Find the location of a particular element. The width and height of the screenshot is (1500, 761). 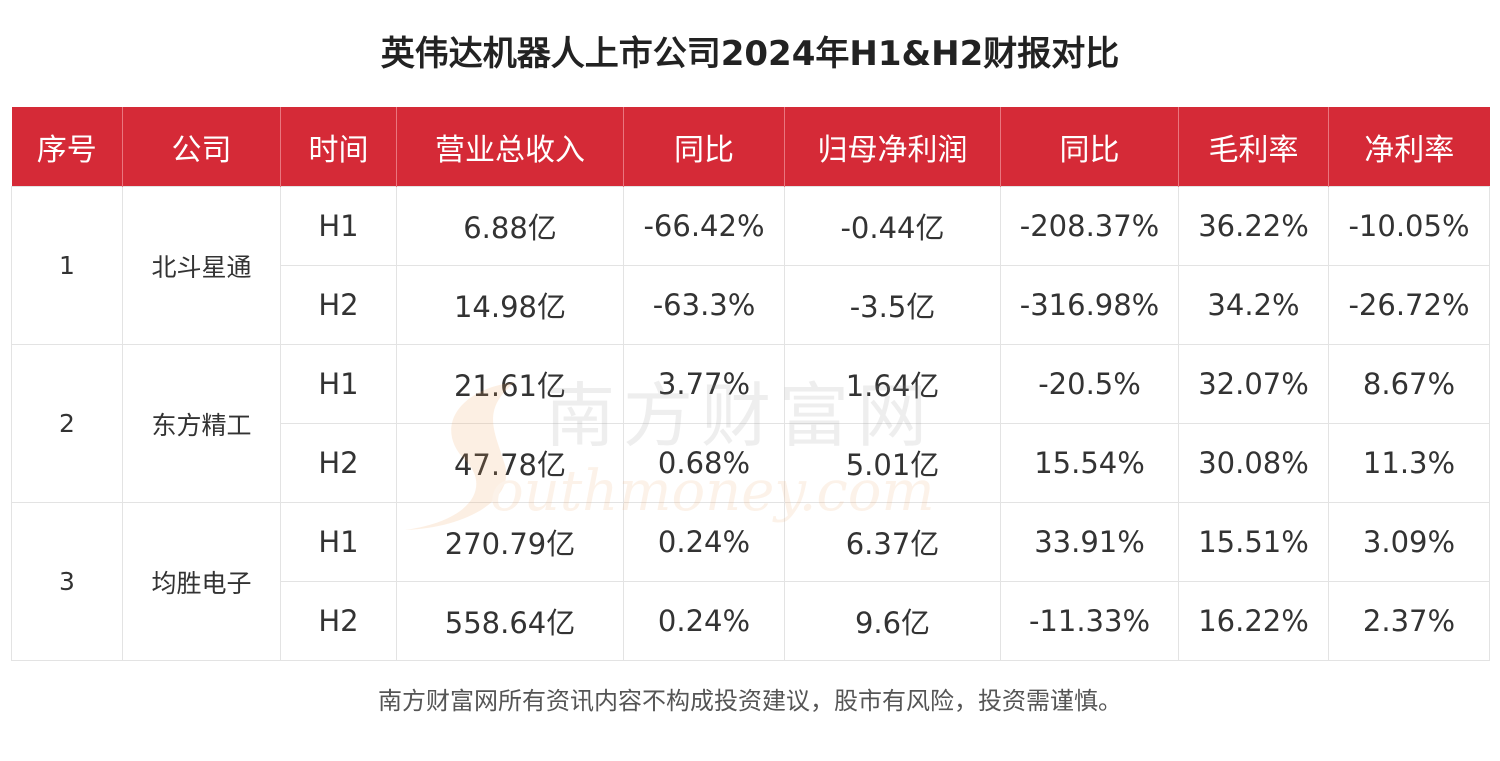

net-margin-cell: 8.67% is located at coordinates (1409, 384).